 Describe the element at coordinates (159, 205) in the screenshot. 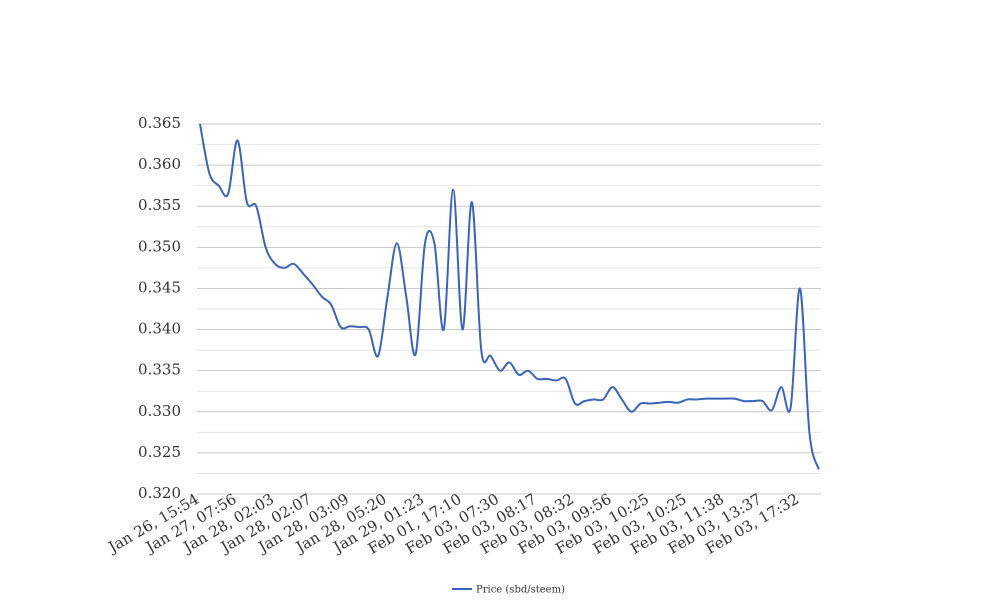

I see `y-tick-label: 0.355` at that location.